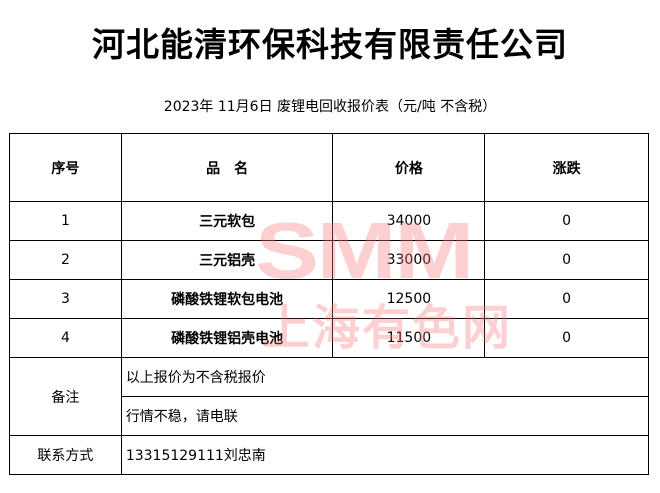  What do you see at coordinates (65, 167) in the screenshot?
I see `header-no: 序号` at bounding box center [65, 167].